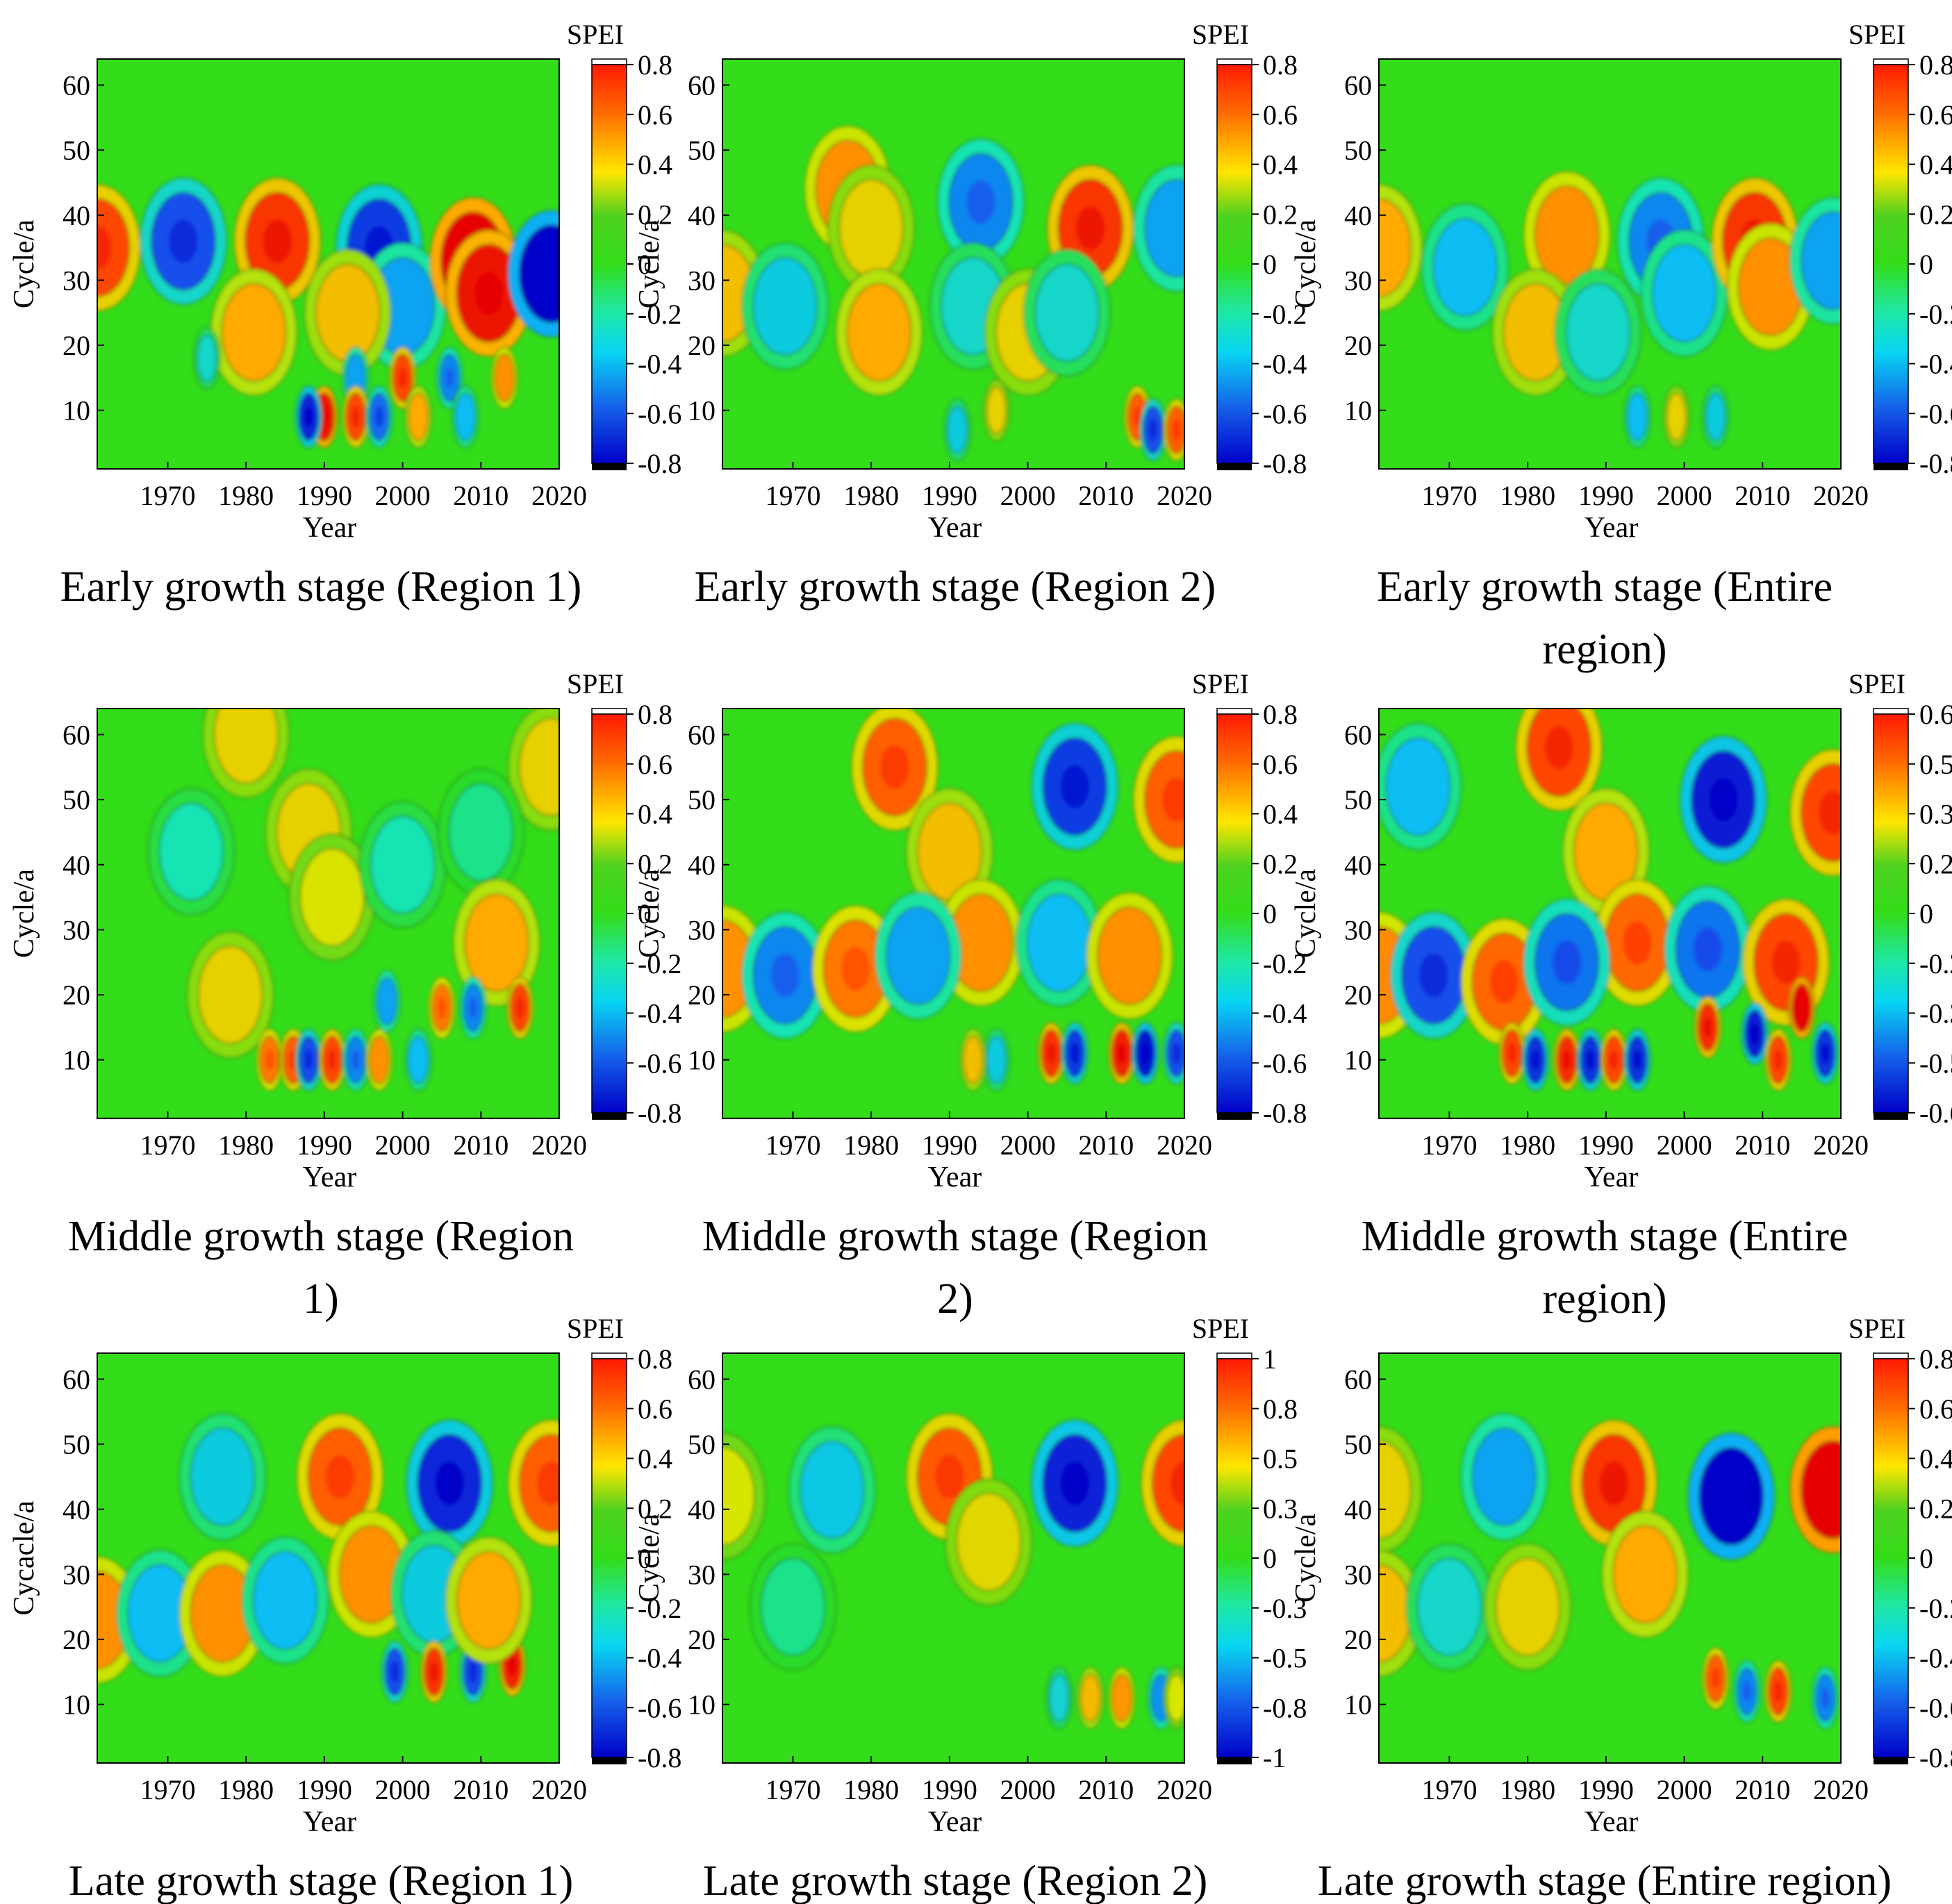 The image size is (1952, 1904). What do you see at coordinates (655, 1509) in the screenshot?
I see `colorbar-tick-label: 0.2` at bounding box center [655, 1509].